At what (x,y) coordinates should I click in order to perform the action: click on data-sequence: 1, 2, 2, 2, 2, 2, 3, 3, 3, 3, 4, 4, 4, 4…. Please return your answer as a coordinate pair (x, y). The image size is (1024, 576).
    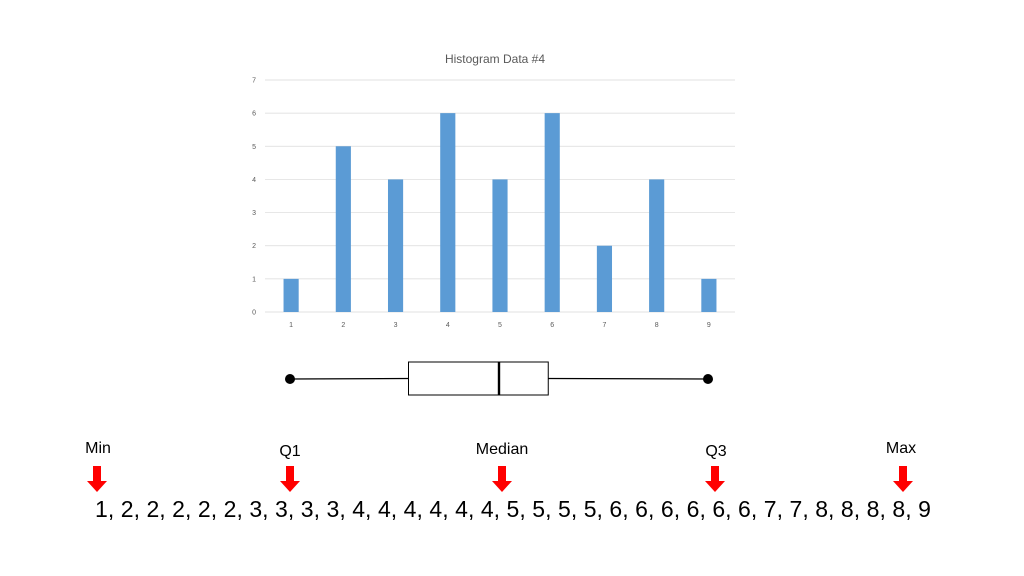
    Looking at the image, I should click on (513, 509).